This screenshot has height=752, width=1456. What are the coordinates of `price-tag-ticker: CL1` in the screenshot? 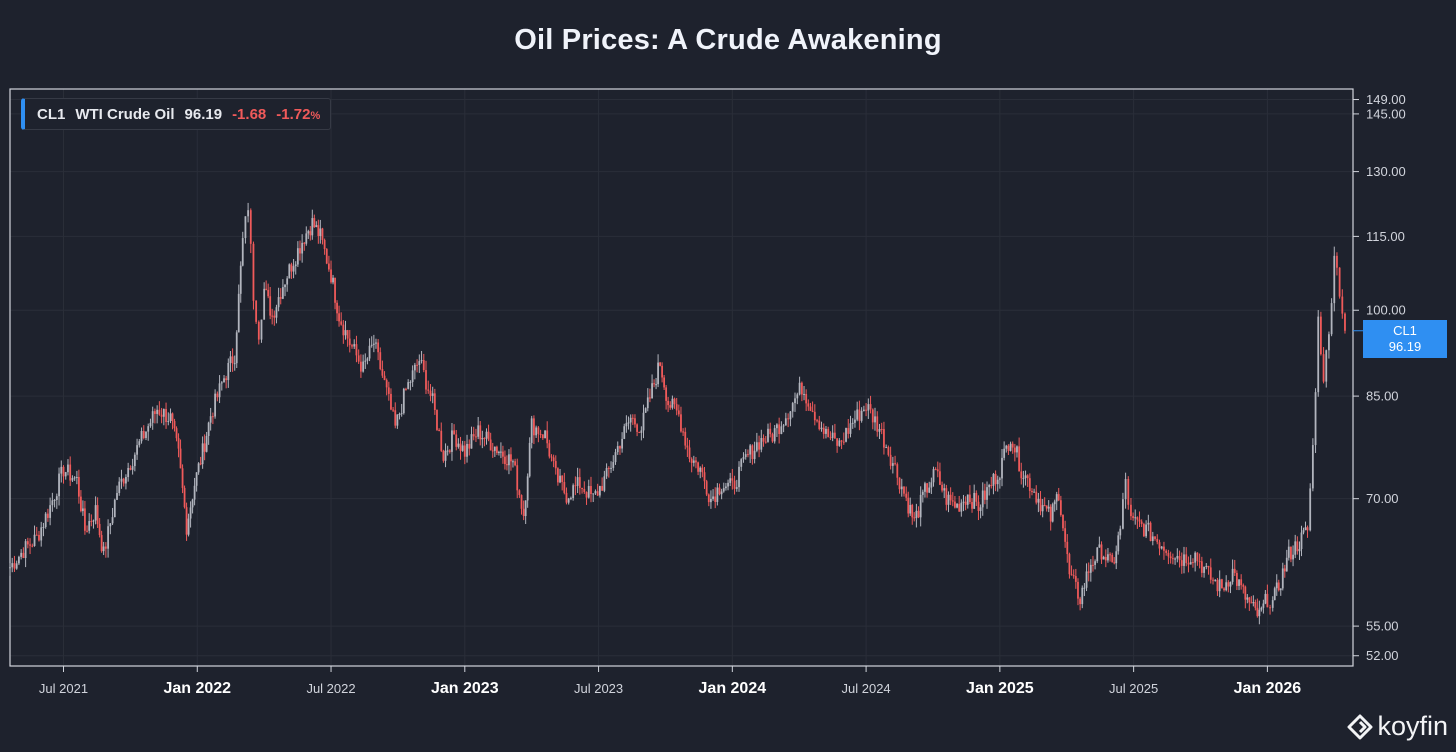 It's located at (1405, 330).